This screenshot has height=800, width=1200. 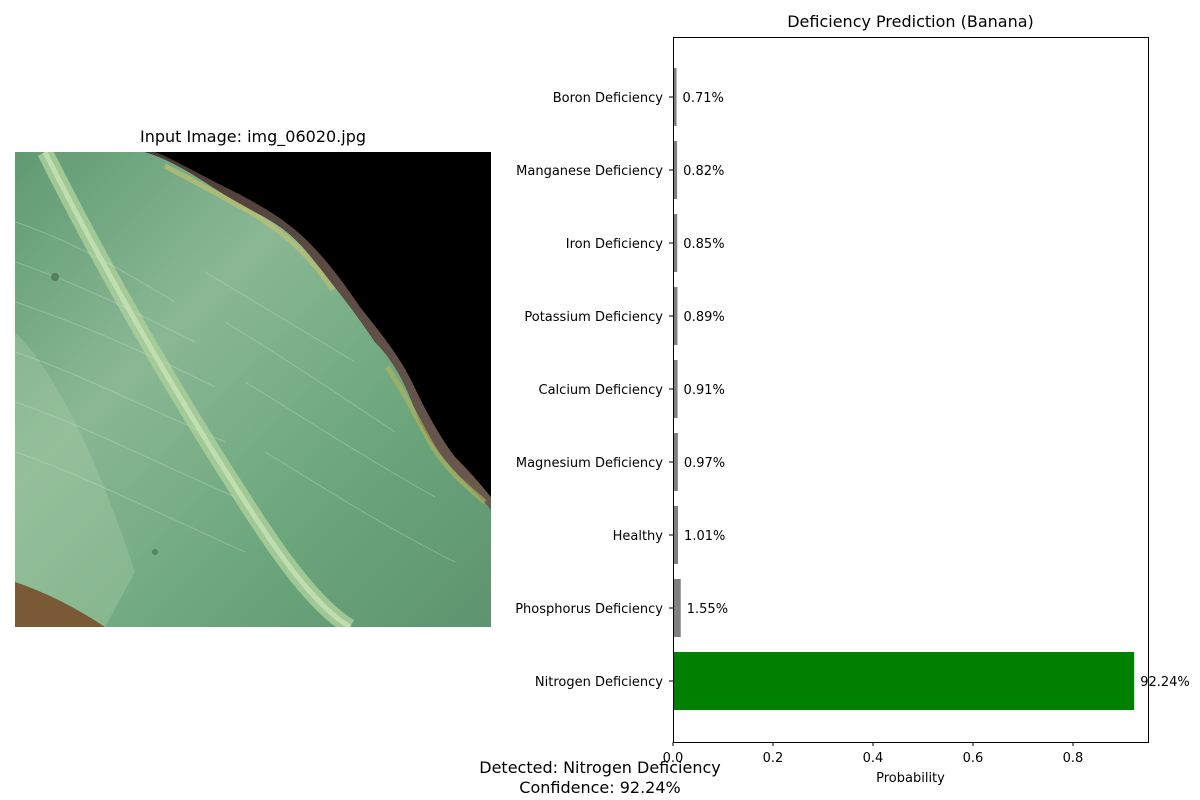 What do you see at coordinates (703, 244) in the screenshot?
I see `value-label-6: 0.85%` at bounding box center [703, 244].